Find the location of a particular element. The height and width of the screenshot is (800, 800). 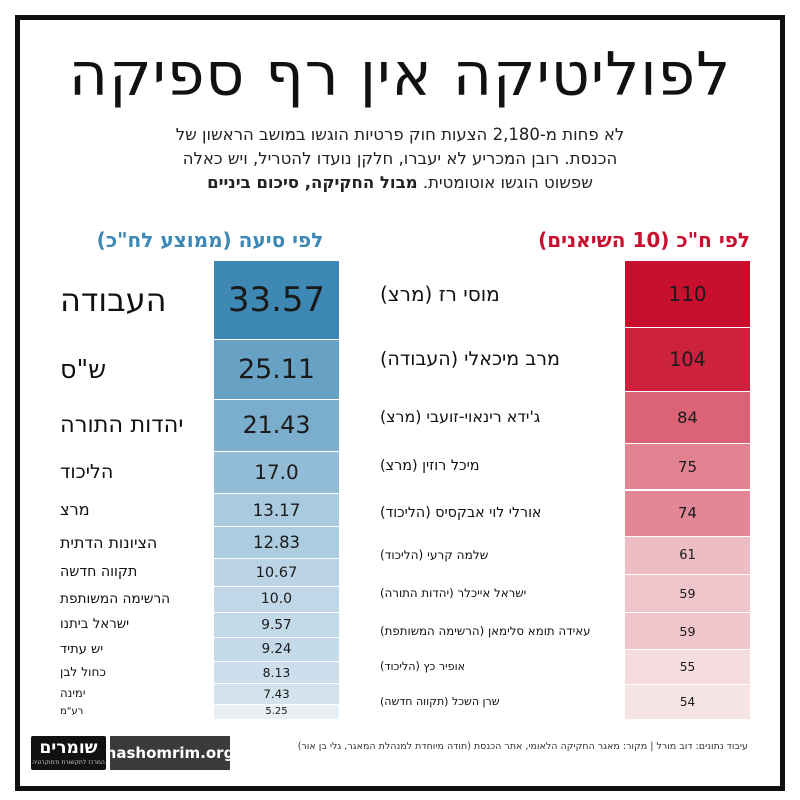

bar-value-label: 8.13 is located at coordinates (276, 673).